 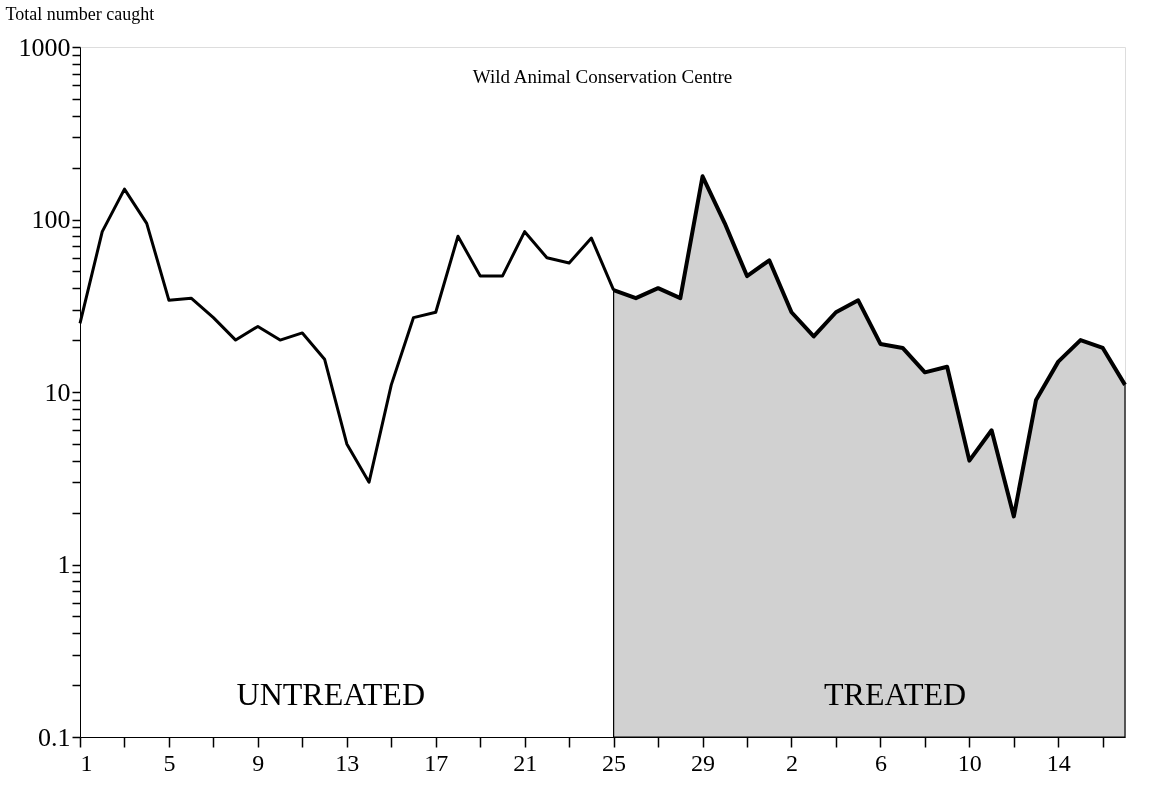 What do you see at coordinates (44, 47) in the screenshot?
I see `y-tick-label: 1000` at bounding box center [44, 47].